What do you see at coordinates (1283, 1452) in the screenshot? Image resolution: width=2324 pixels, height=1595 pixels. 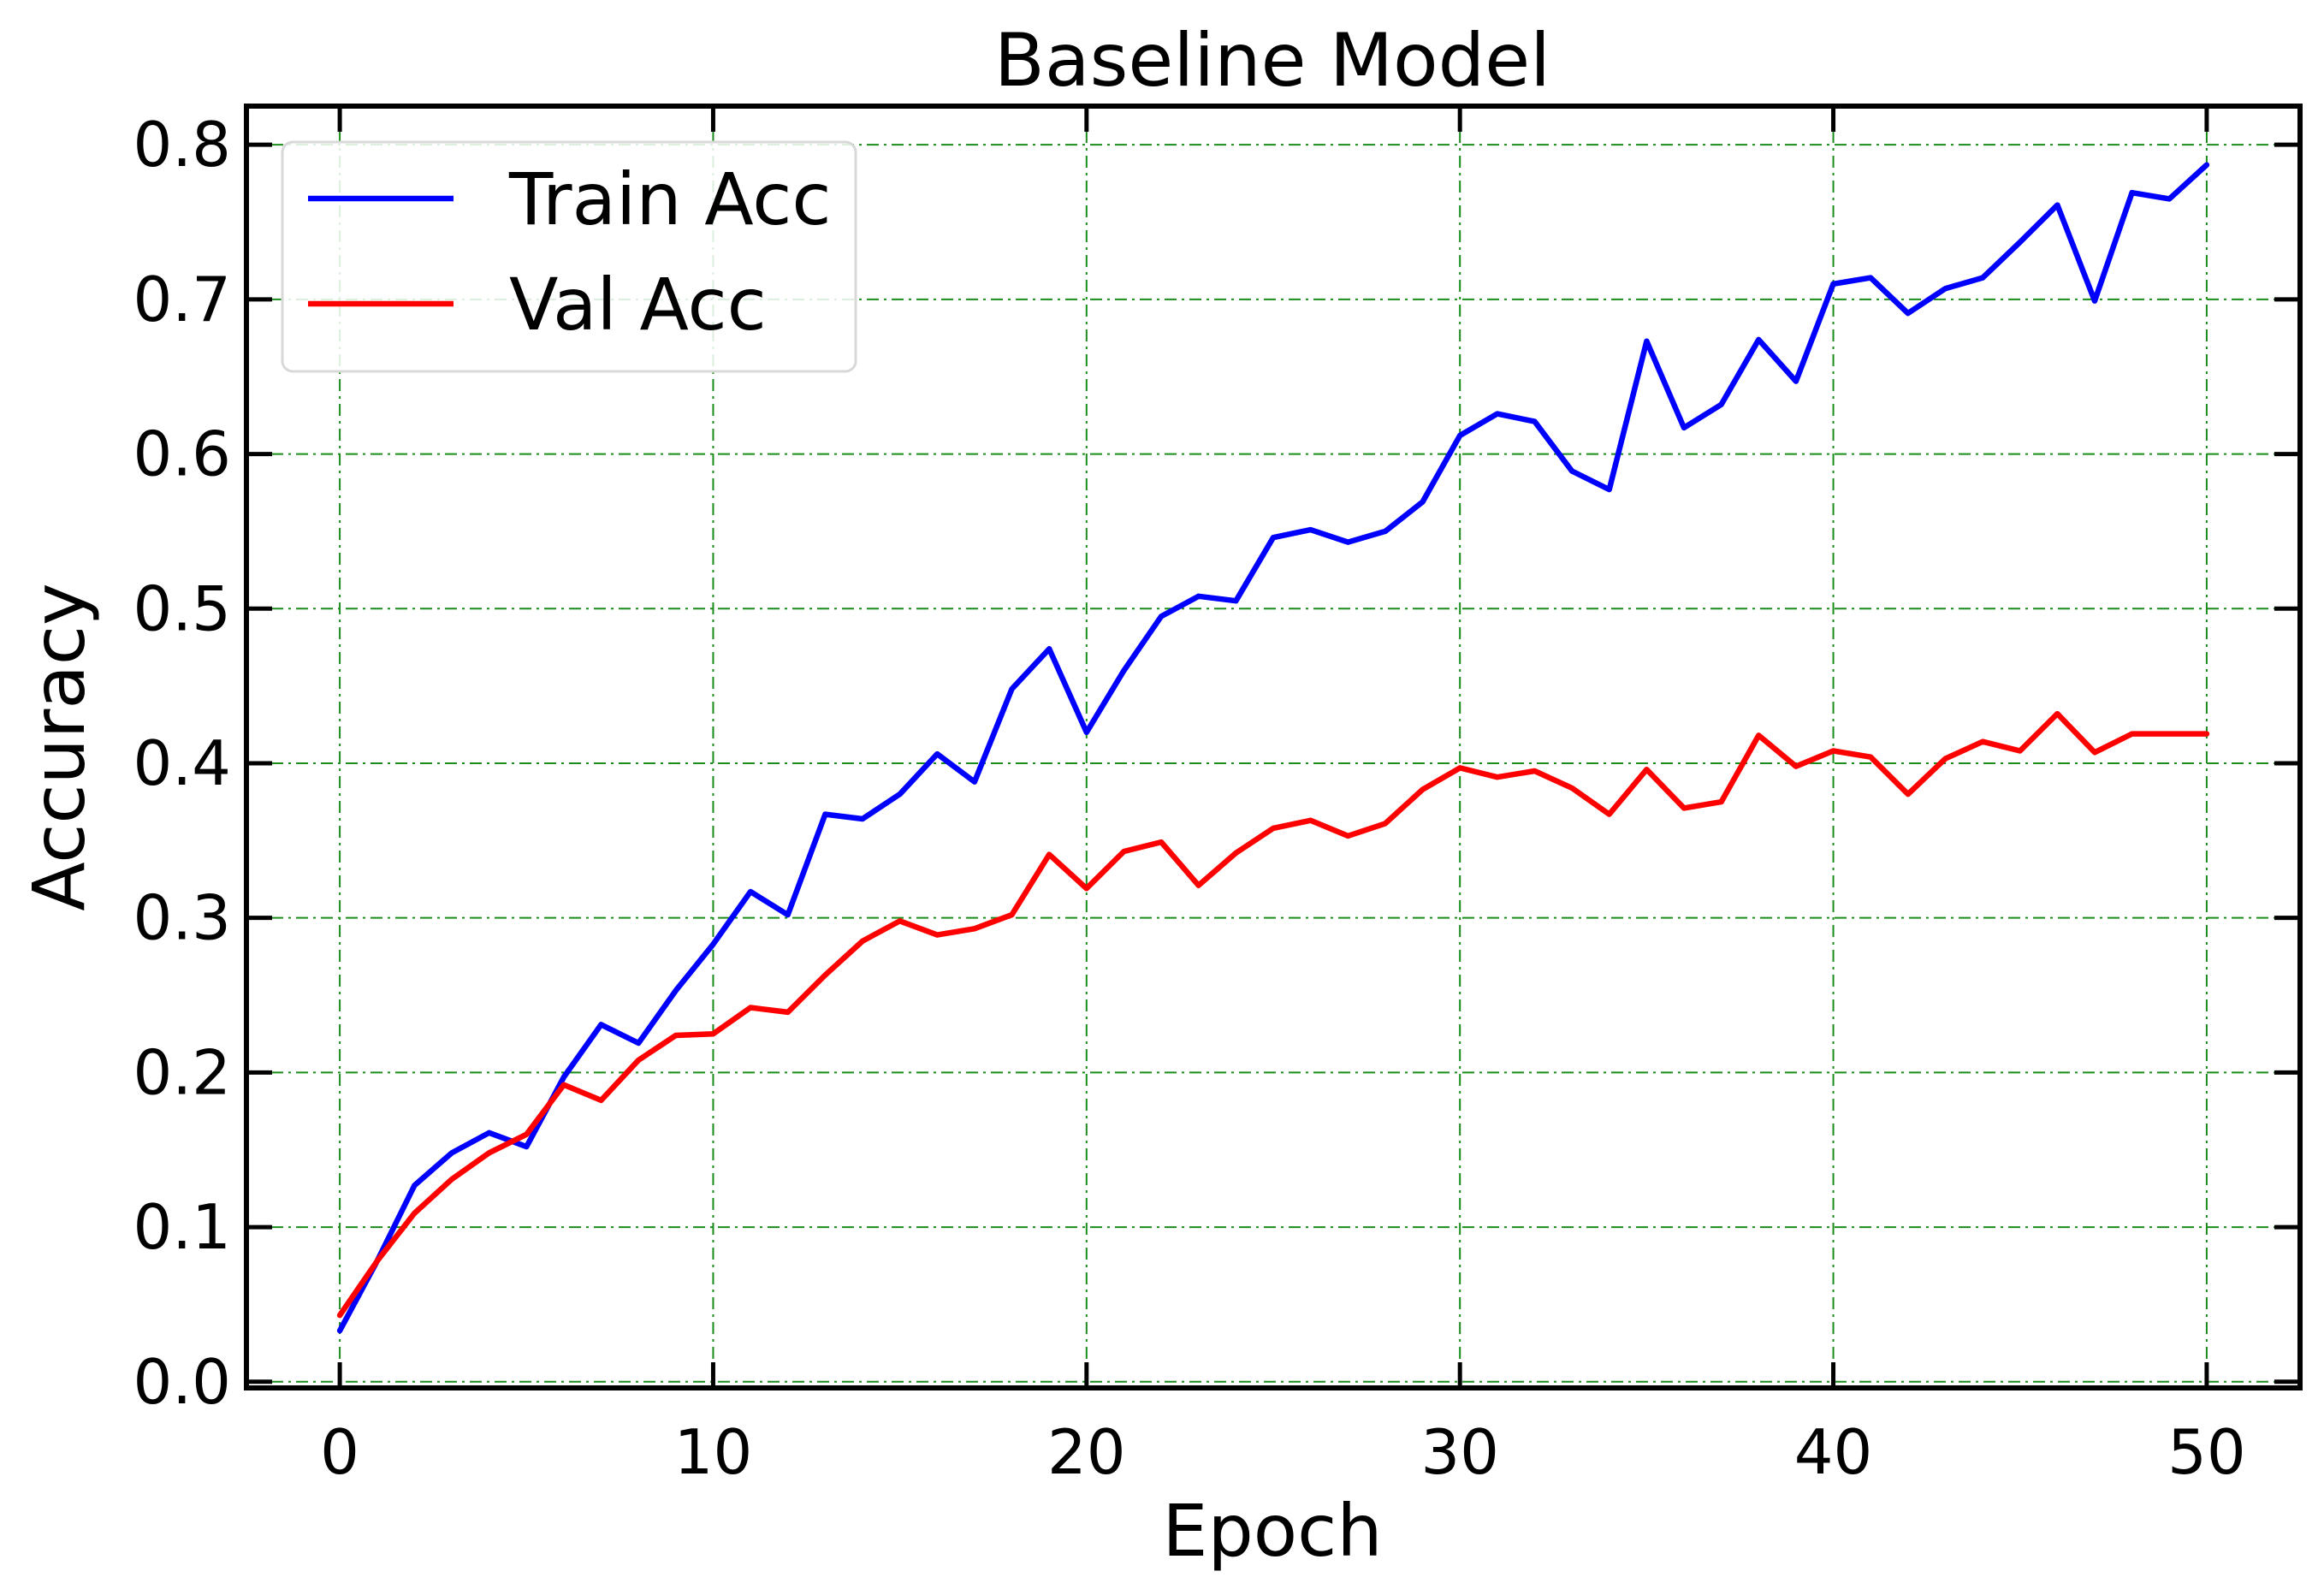 I see `x-tick-labels: 0 10 20 30 40 50` at bounding box center [1283, 1452].